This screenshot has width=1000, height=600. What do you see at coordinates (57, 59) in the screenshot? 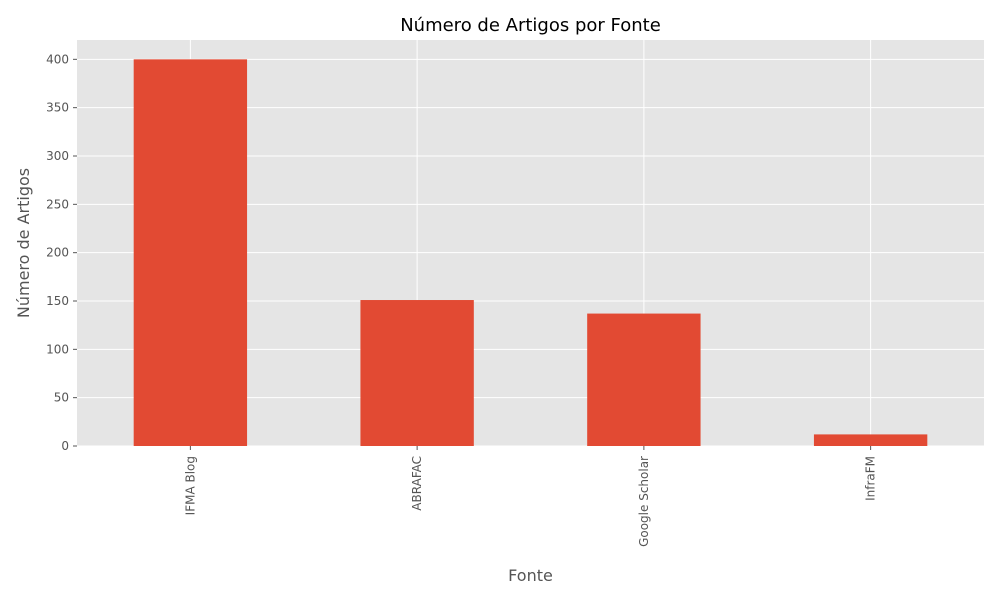
I see `y-tick-label: 400` at bounding box center [57, 59].